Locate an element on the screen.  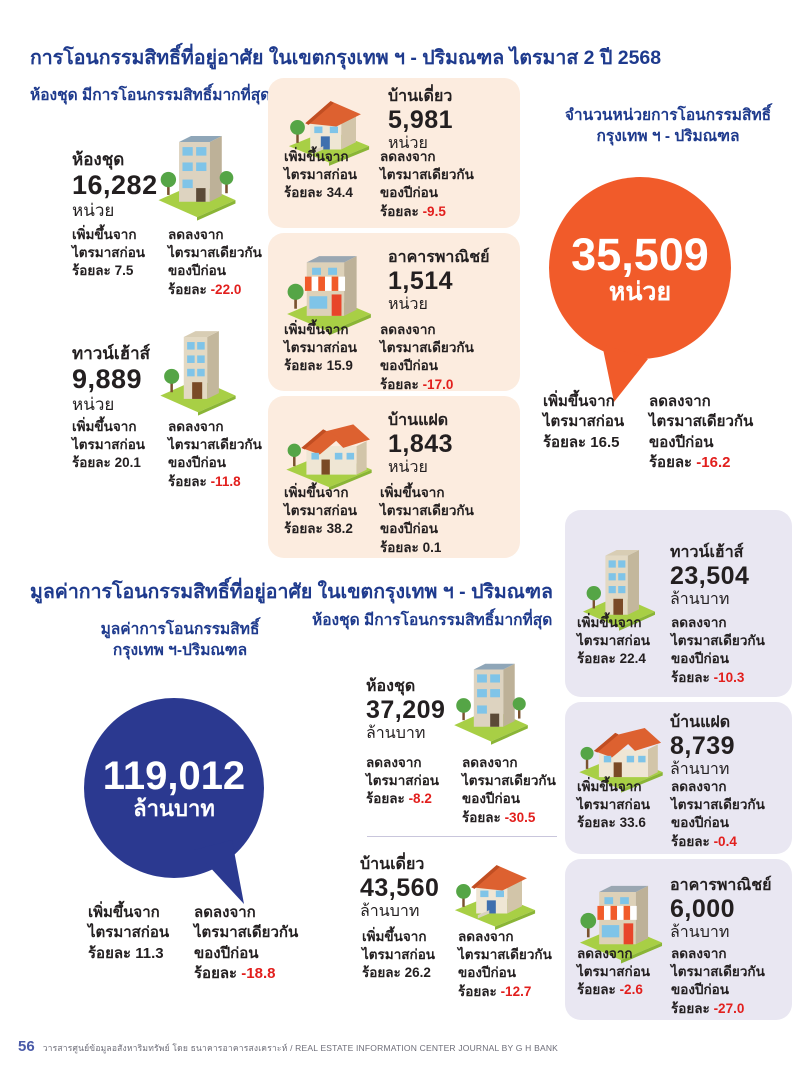
townhouse-units-stat: ทาวน์เฮ้าส์ 9,889 หน่วย is located at coordinates (127, 379).